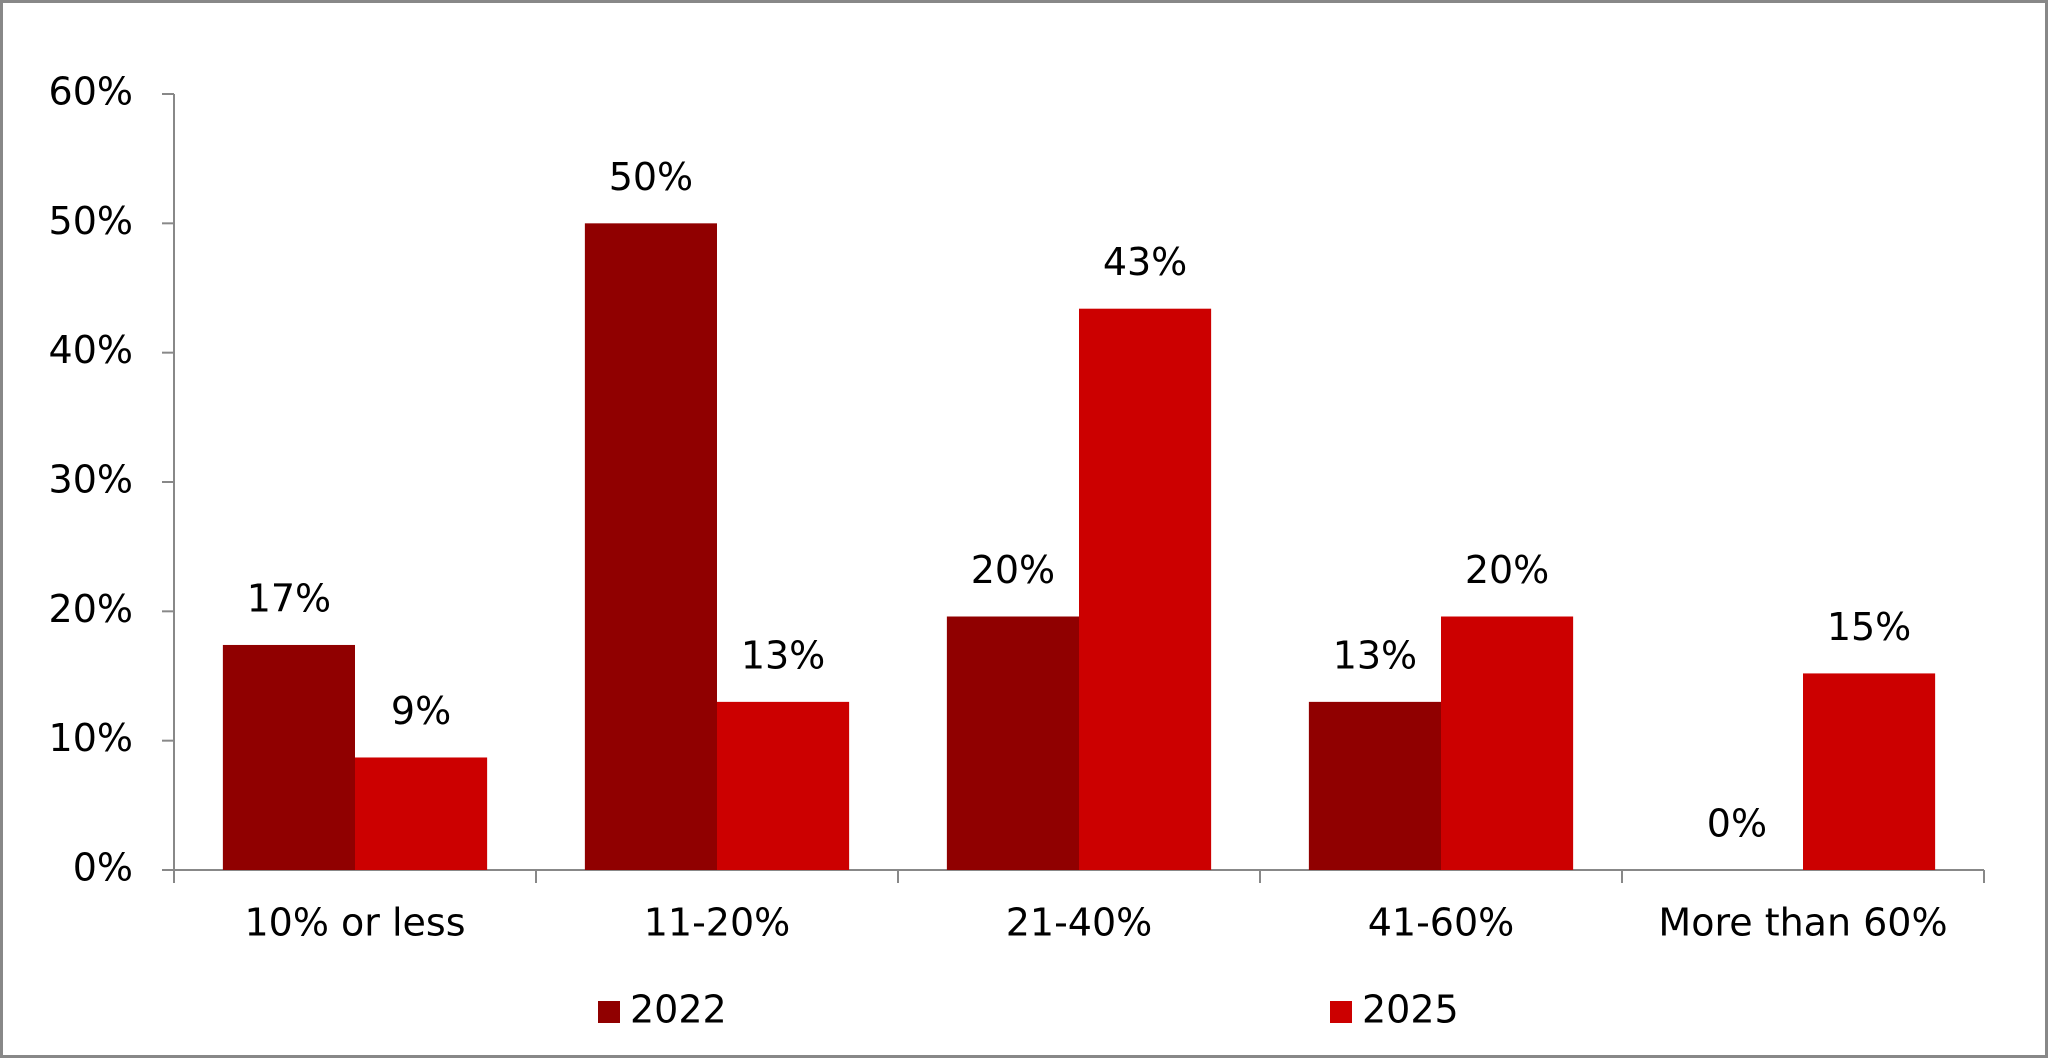  Describe the element at coordinates (1869, 627) in the screenshot. I see `value-label: 15%` at that location.